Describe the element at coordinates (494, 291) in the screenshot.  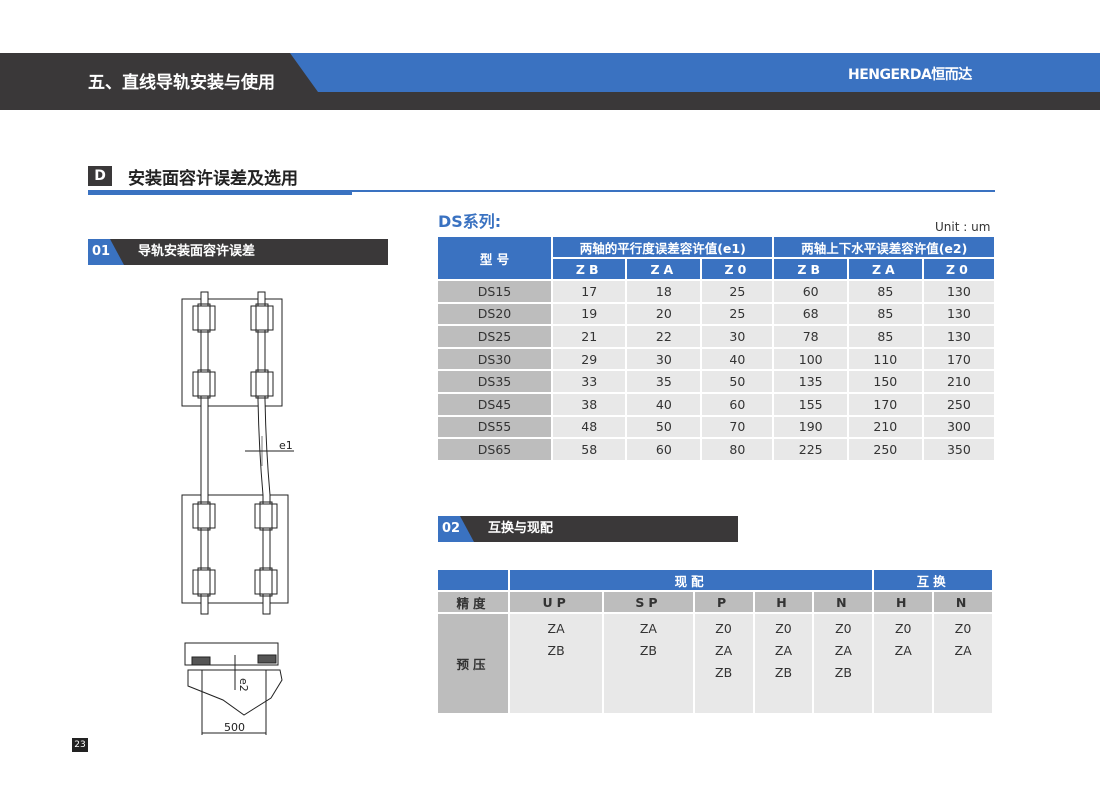
I see `model-cell: DS15` at that location.